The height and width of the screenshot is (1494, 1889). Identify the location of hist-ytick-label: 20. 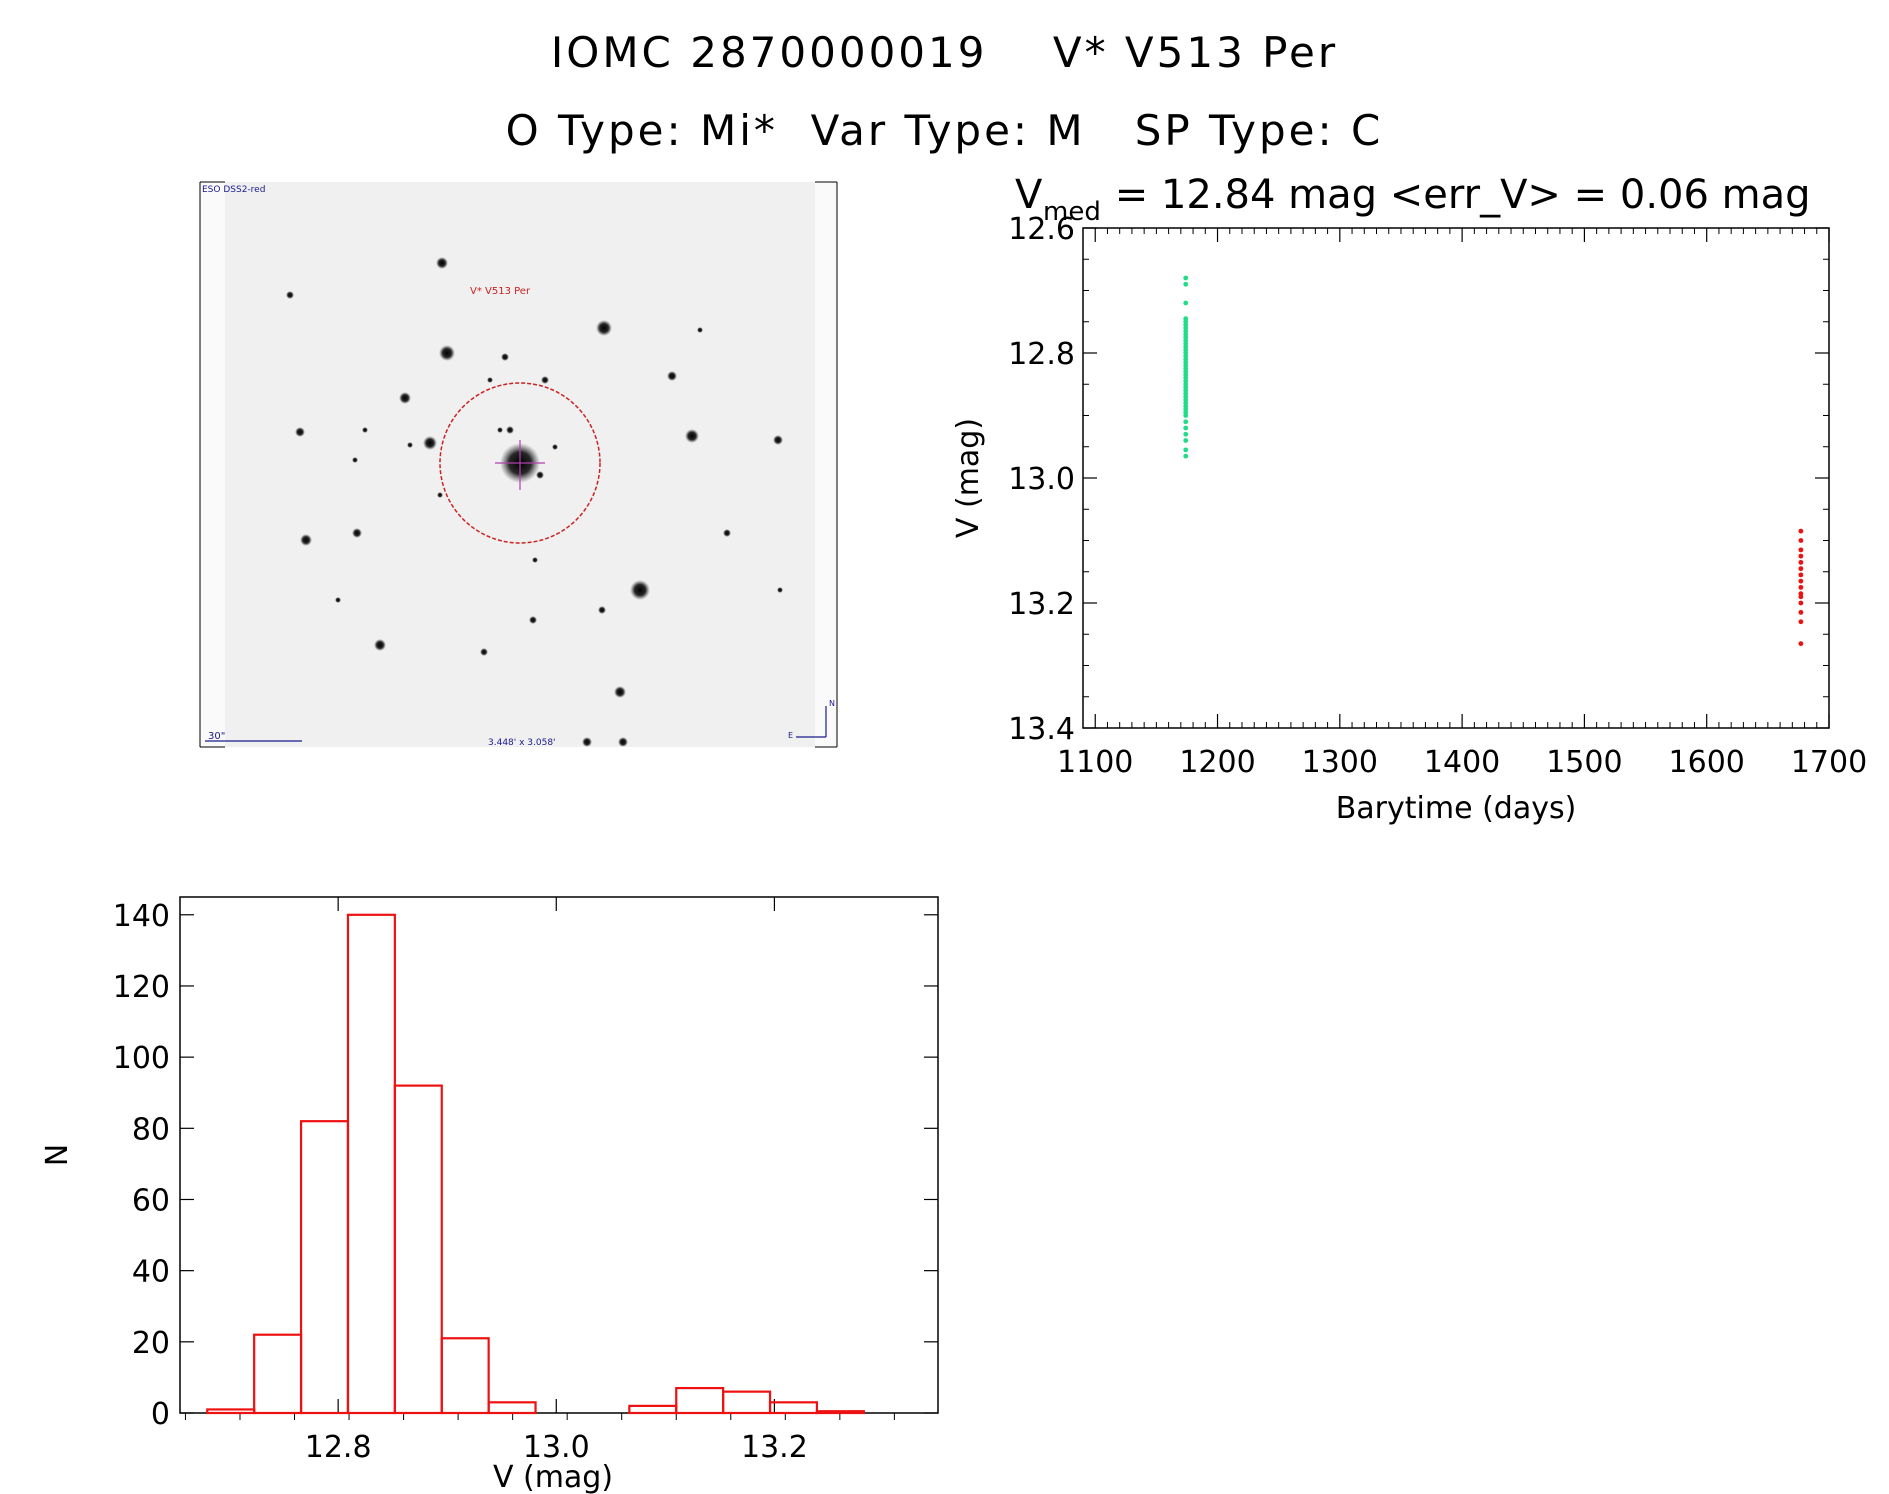
(151, 1343).